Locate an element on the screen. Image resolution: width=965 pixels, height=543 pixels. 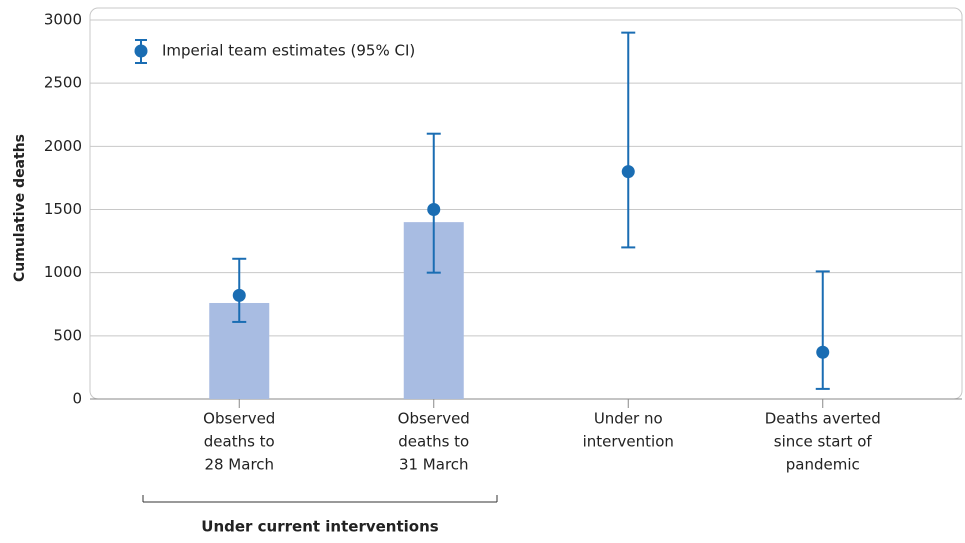
x-tick-label: Deaths averted is located at coordinates (823, 419).